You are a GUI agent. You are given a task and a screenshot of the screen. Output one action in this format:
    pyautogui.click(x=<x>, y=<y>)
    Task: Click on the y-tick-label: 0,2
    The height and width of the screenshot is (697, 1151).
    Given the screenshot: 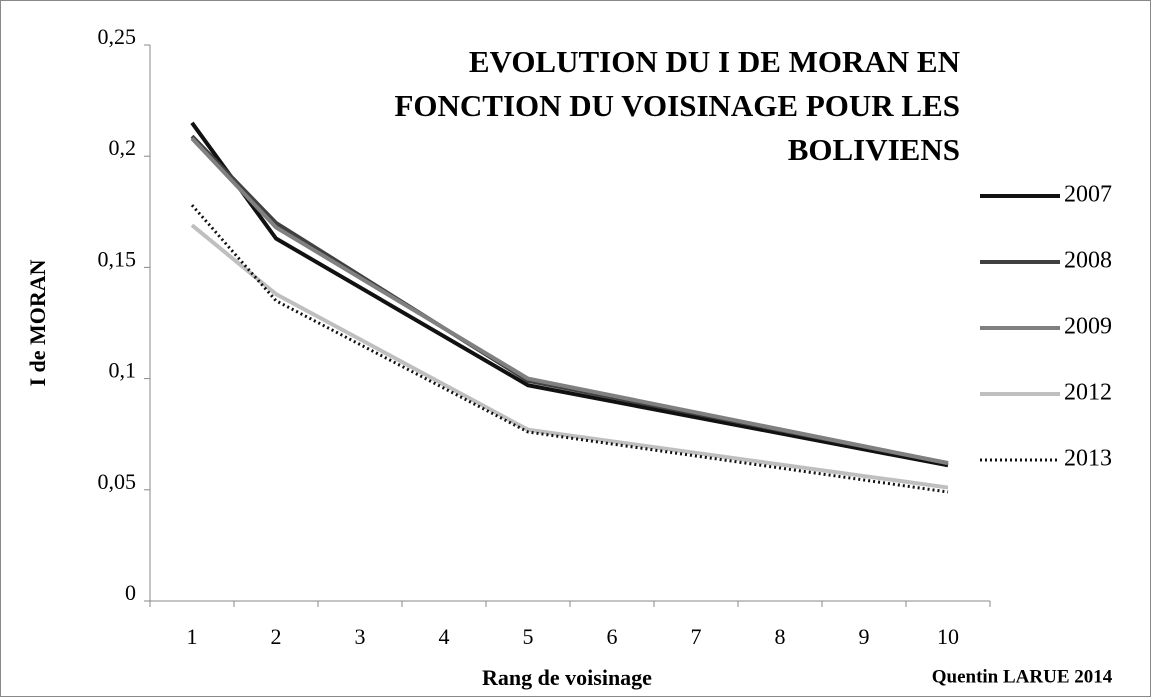 What is the action you would take?
    pyautogui.click(x=123, y=147)
    